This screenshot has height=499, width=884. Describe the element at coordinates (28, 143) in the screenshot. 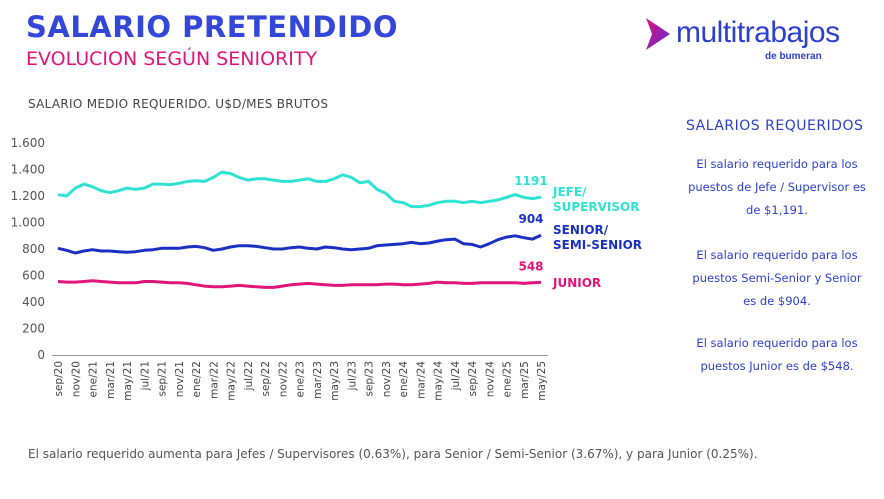

I see `y-tick-label: 1.600` at that location.